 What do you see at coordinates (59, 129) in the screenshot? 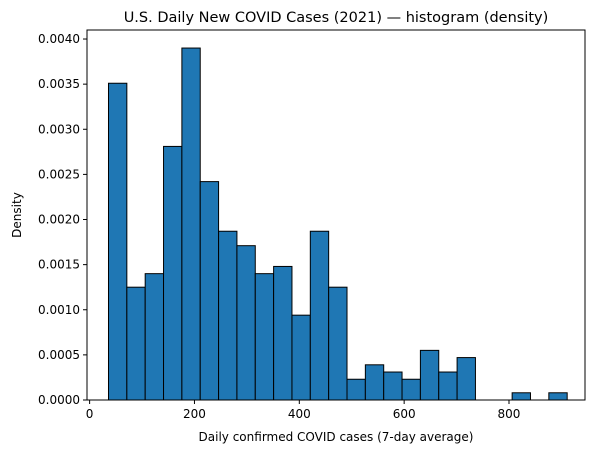
I see `y-tick-label: 0.0030` at bounding box center [59, 129].